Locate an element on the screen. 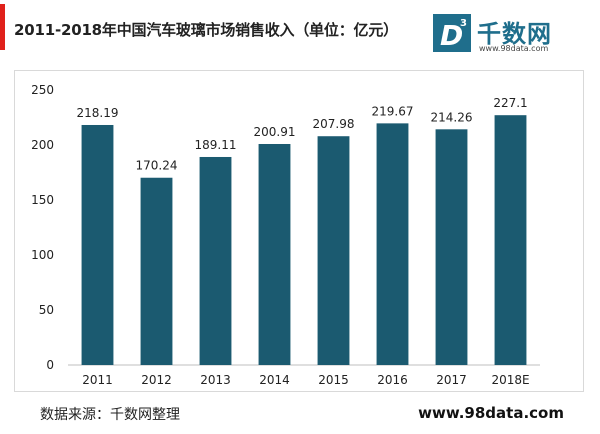 The image size is (600, 434). data-source: 数据来源：千数网整理 is located at coordinates (110, 415).